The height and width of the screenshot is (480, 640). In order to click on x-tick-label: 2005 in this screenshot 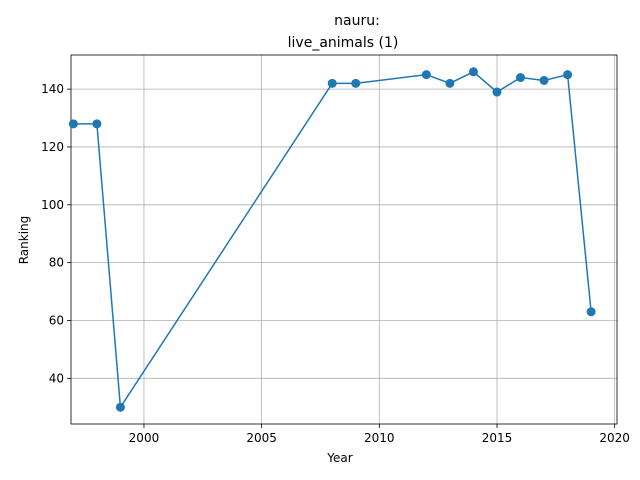, I will do `click(261, 438)`.